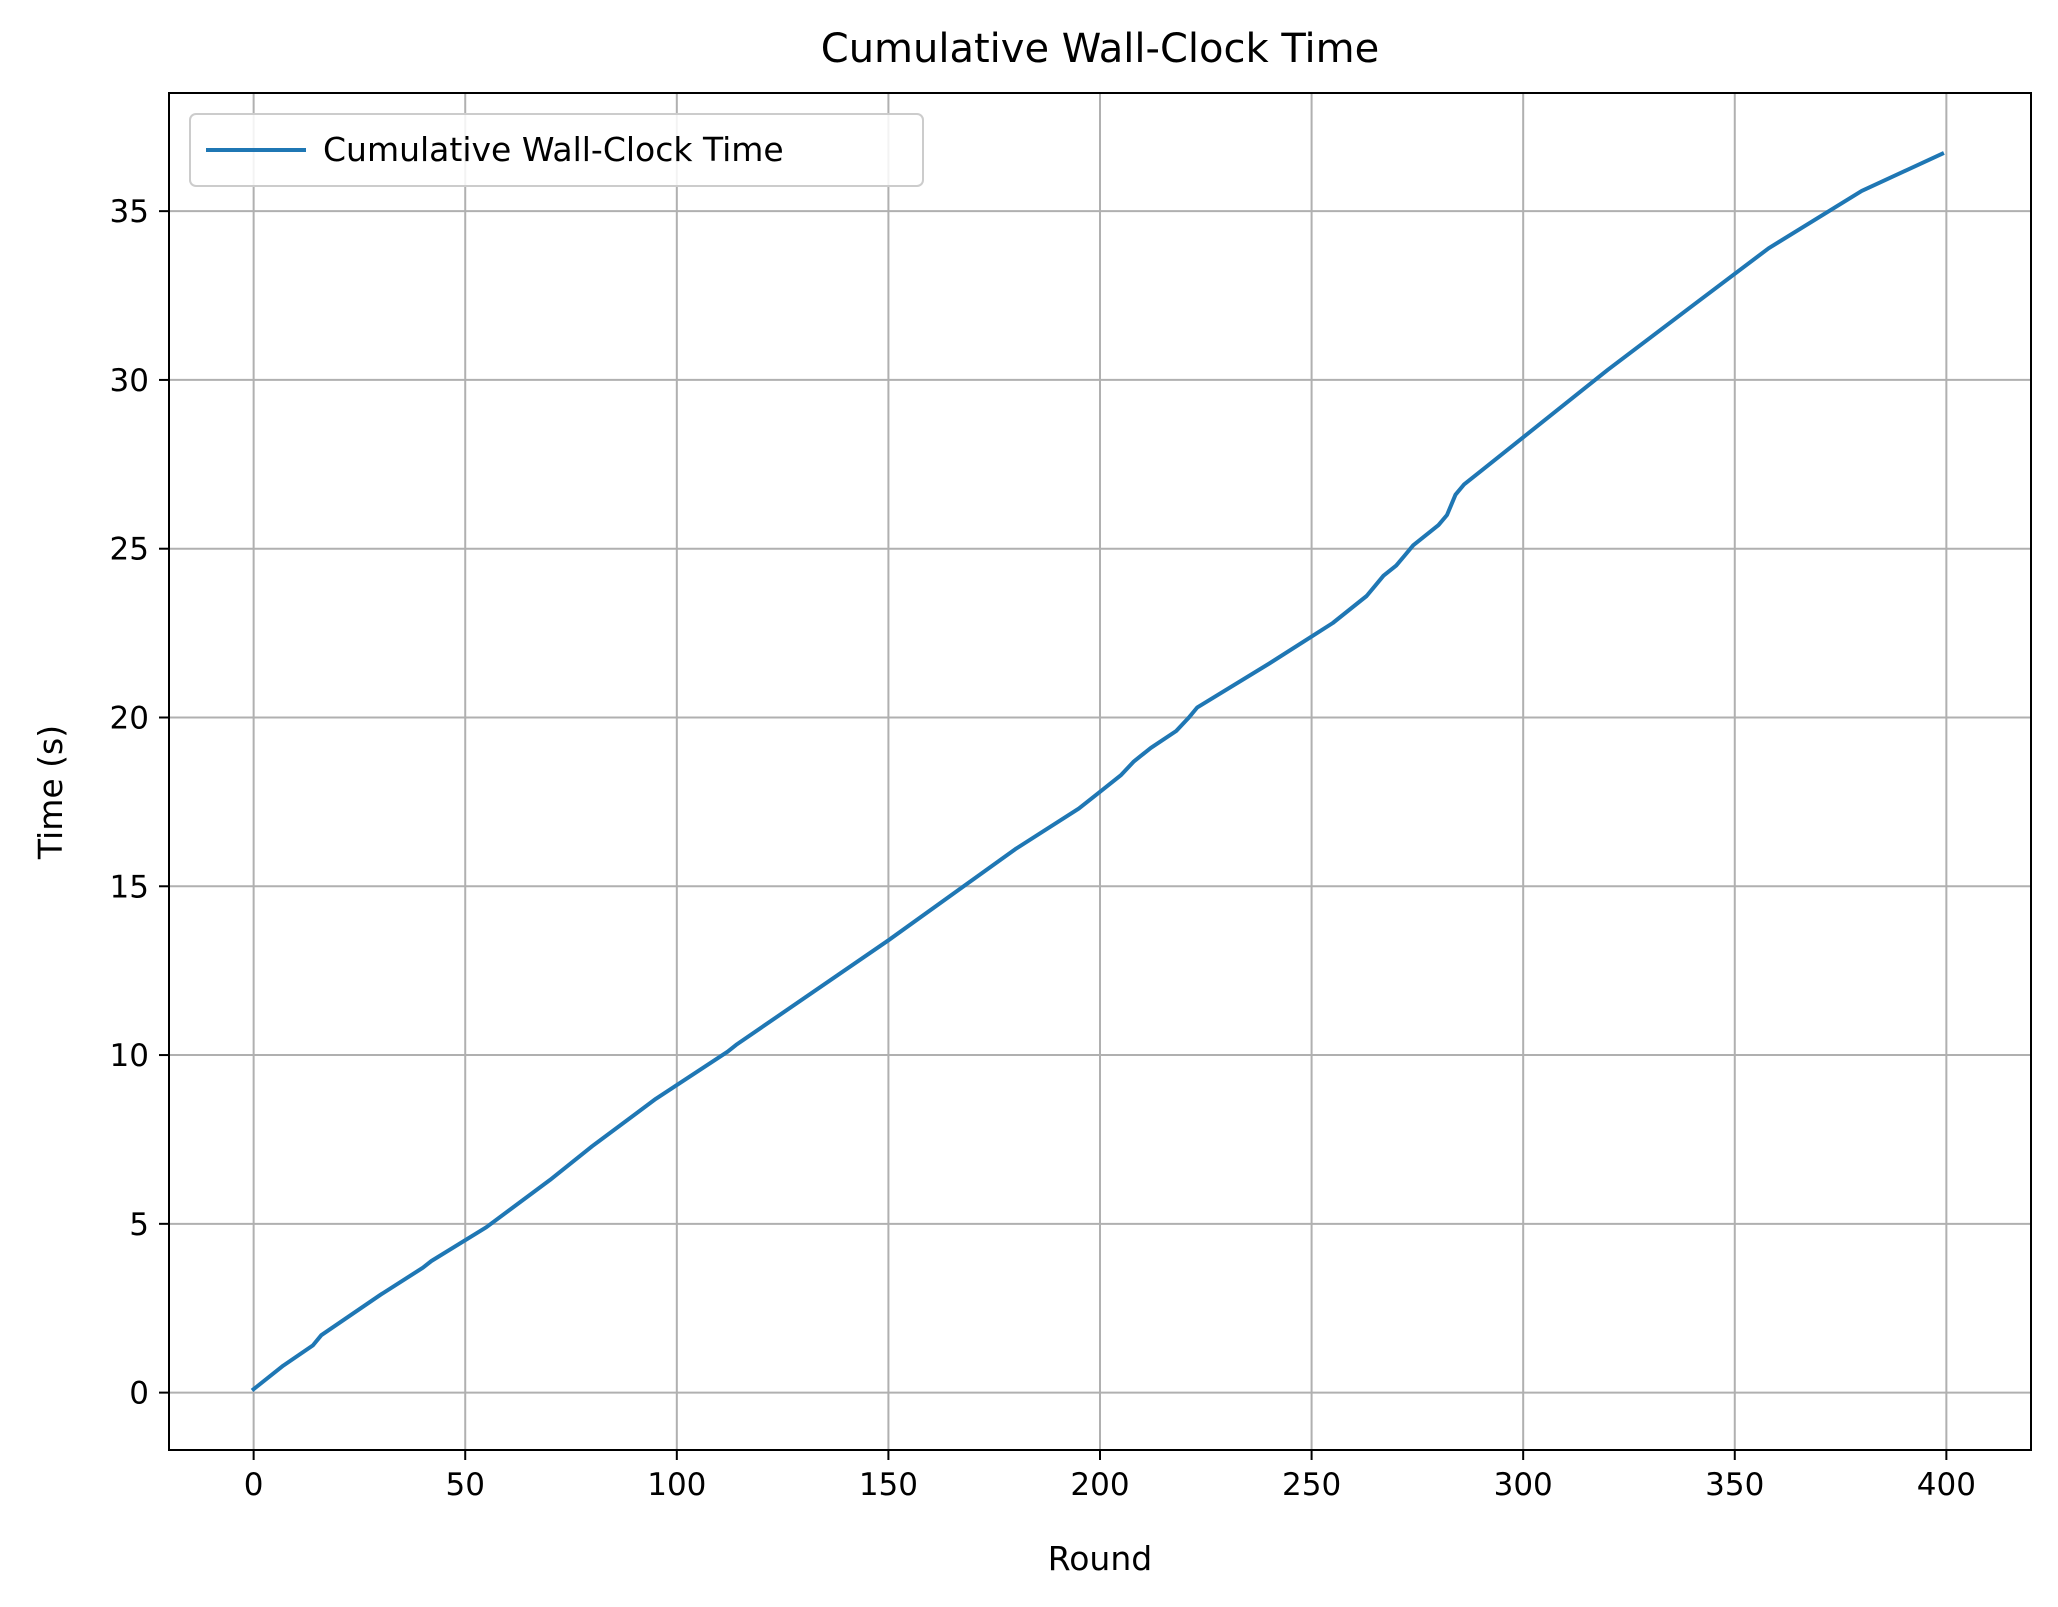  I want to click on x-tick-label: 400, so click(1946, 1485).